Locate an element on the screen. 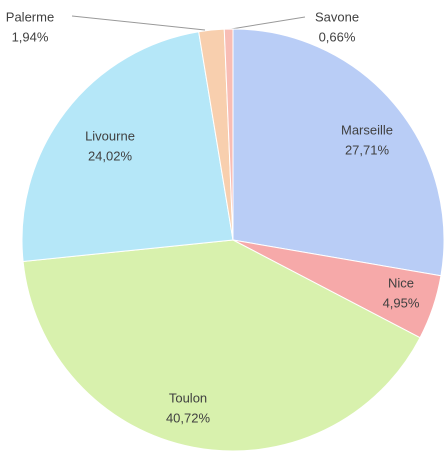 The image size is (444, 455). slice-label: Nice is located at coordinates (401, 282).